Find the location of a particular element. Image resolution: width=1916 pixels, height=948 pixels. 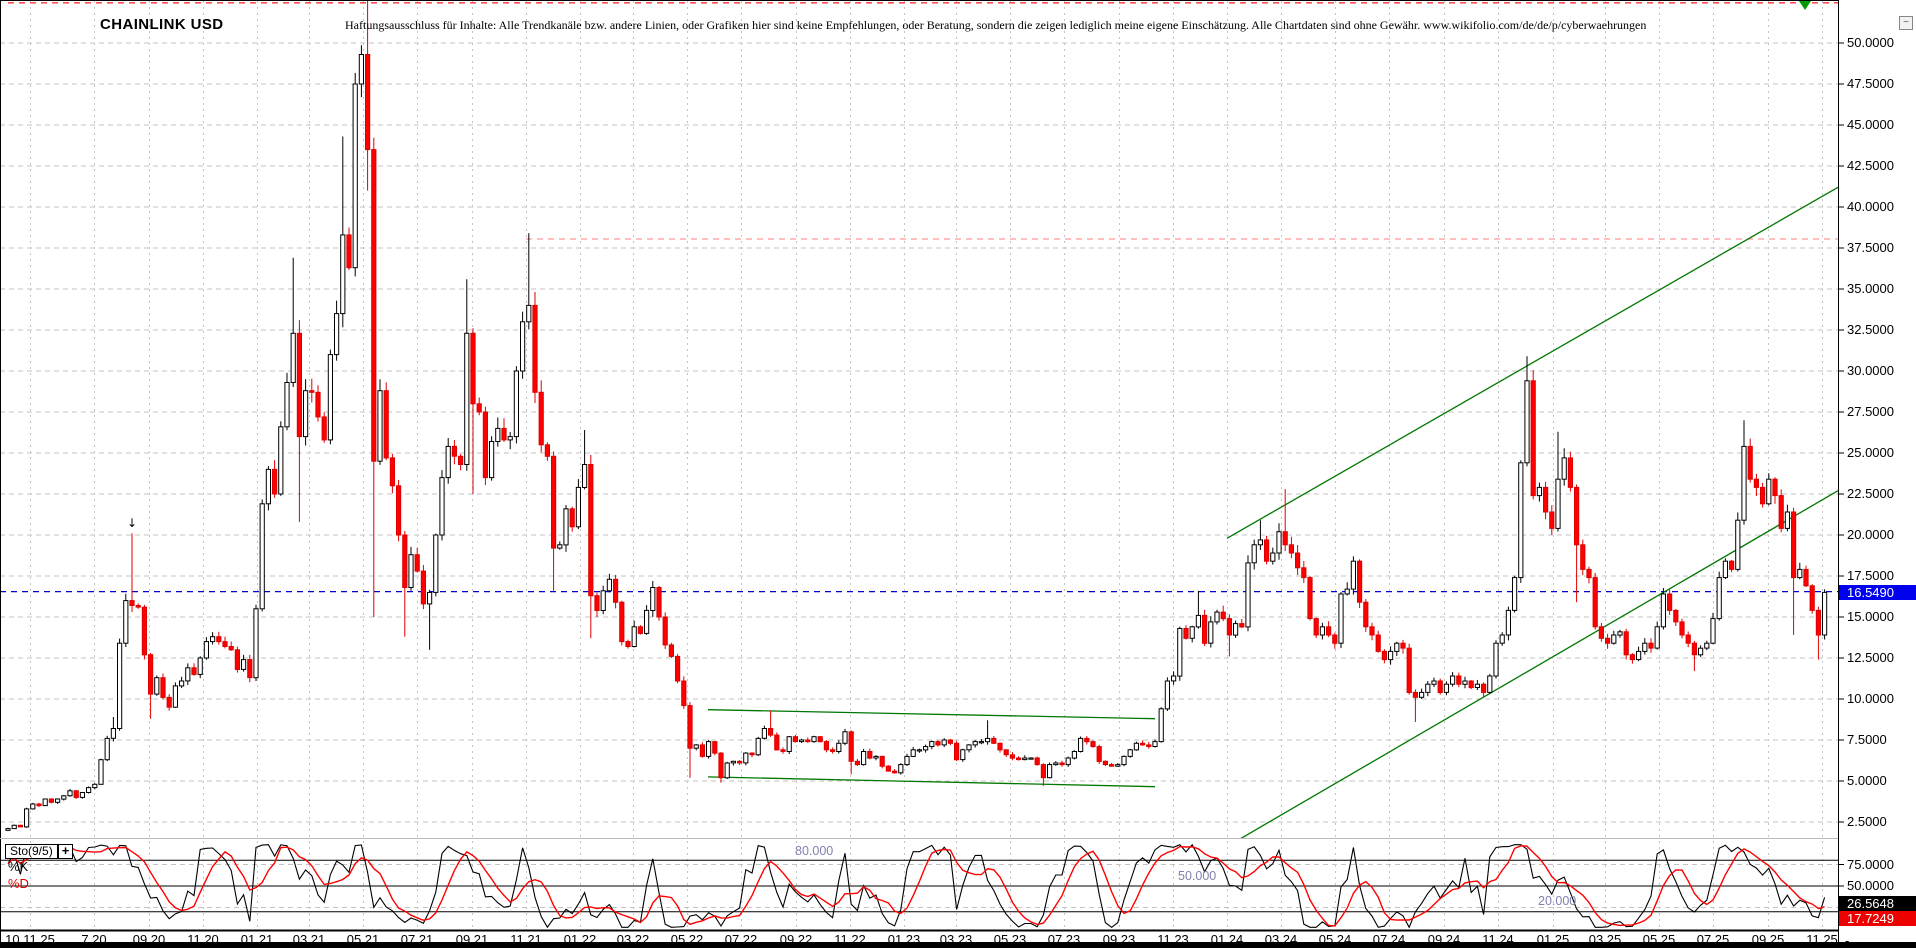

y-axis-label: 15.0000 is located at coordinates (1870, 616).